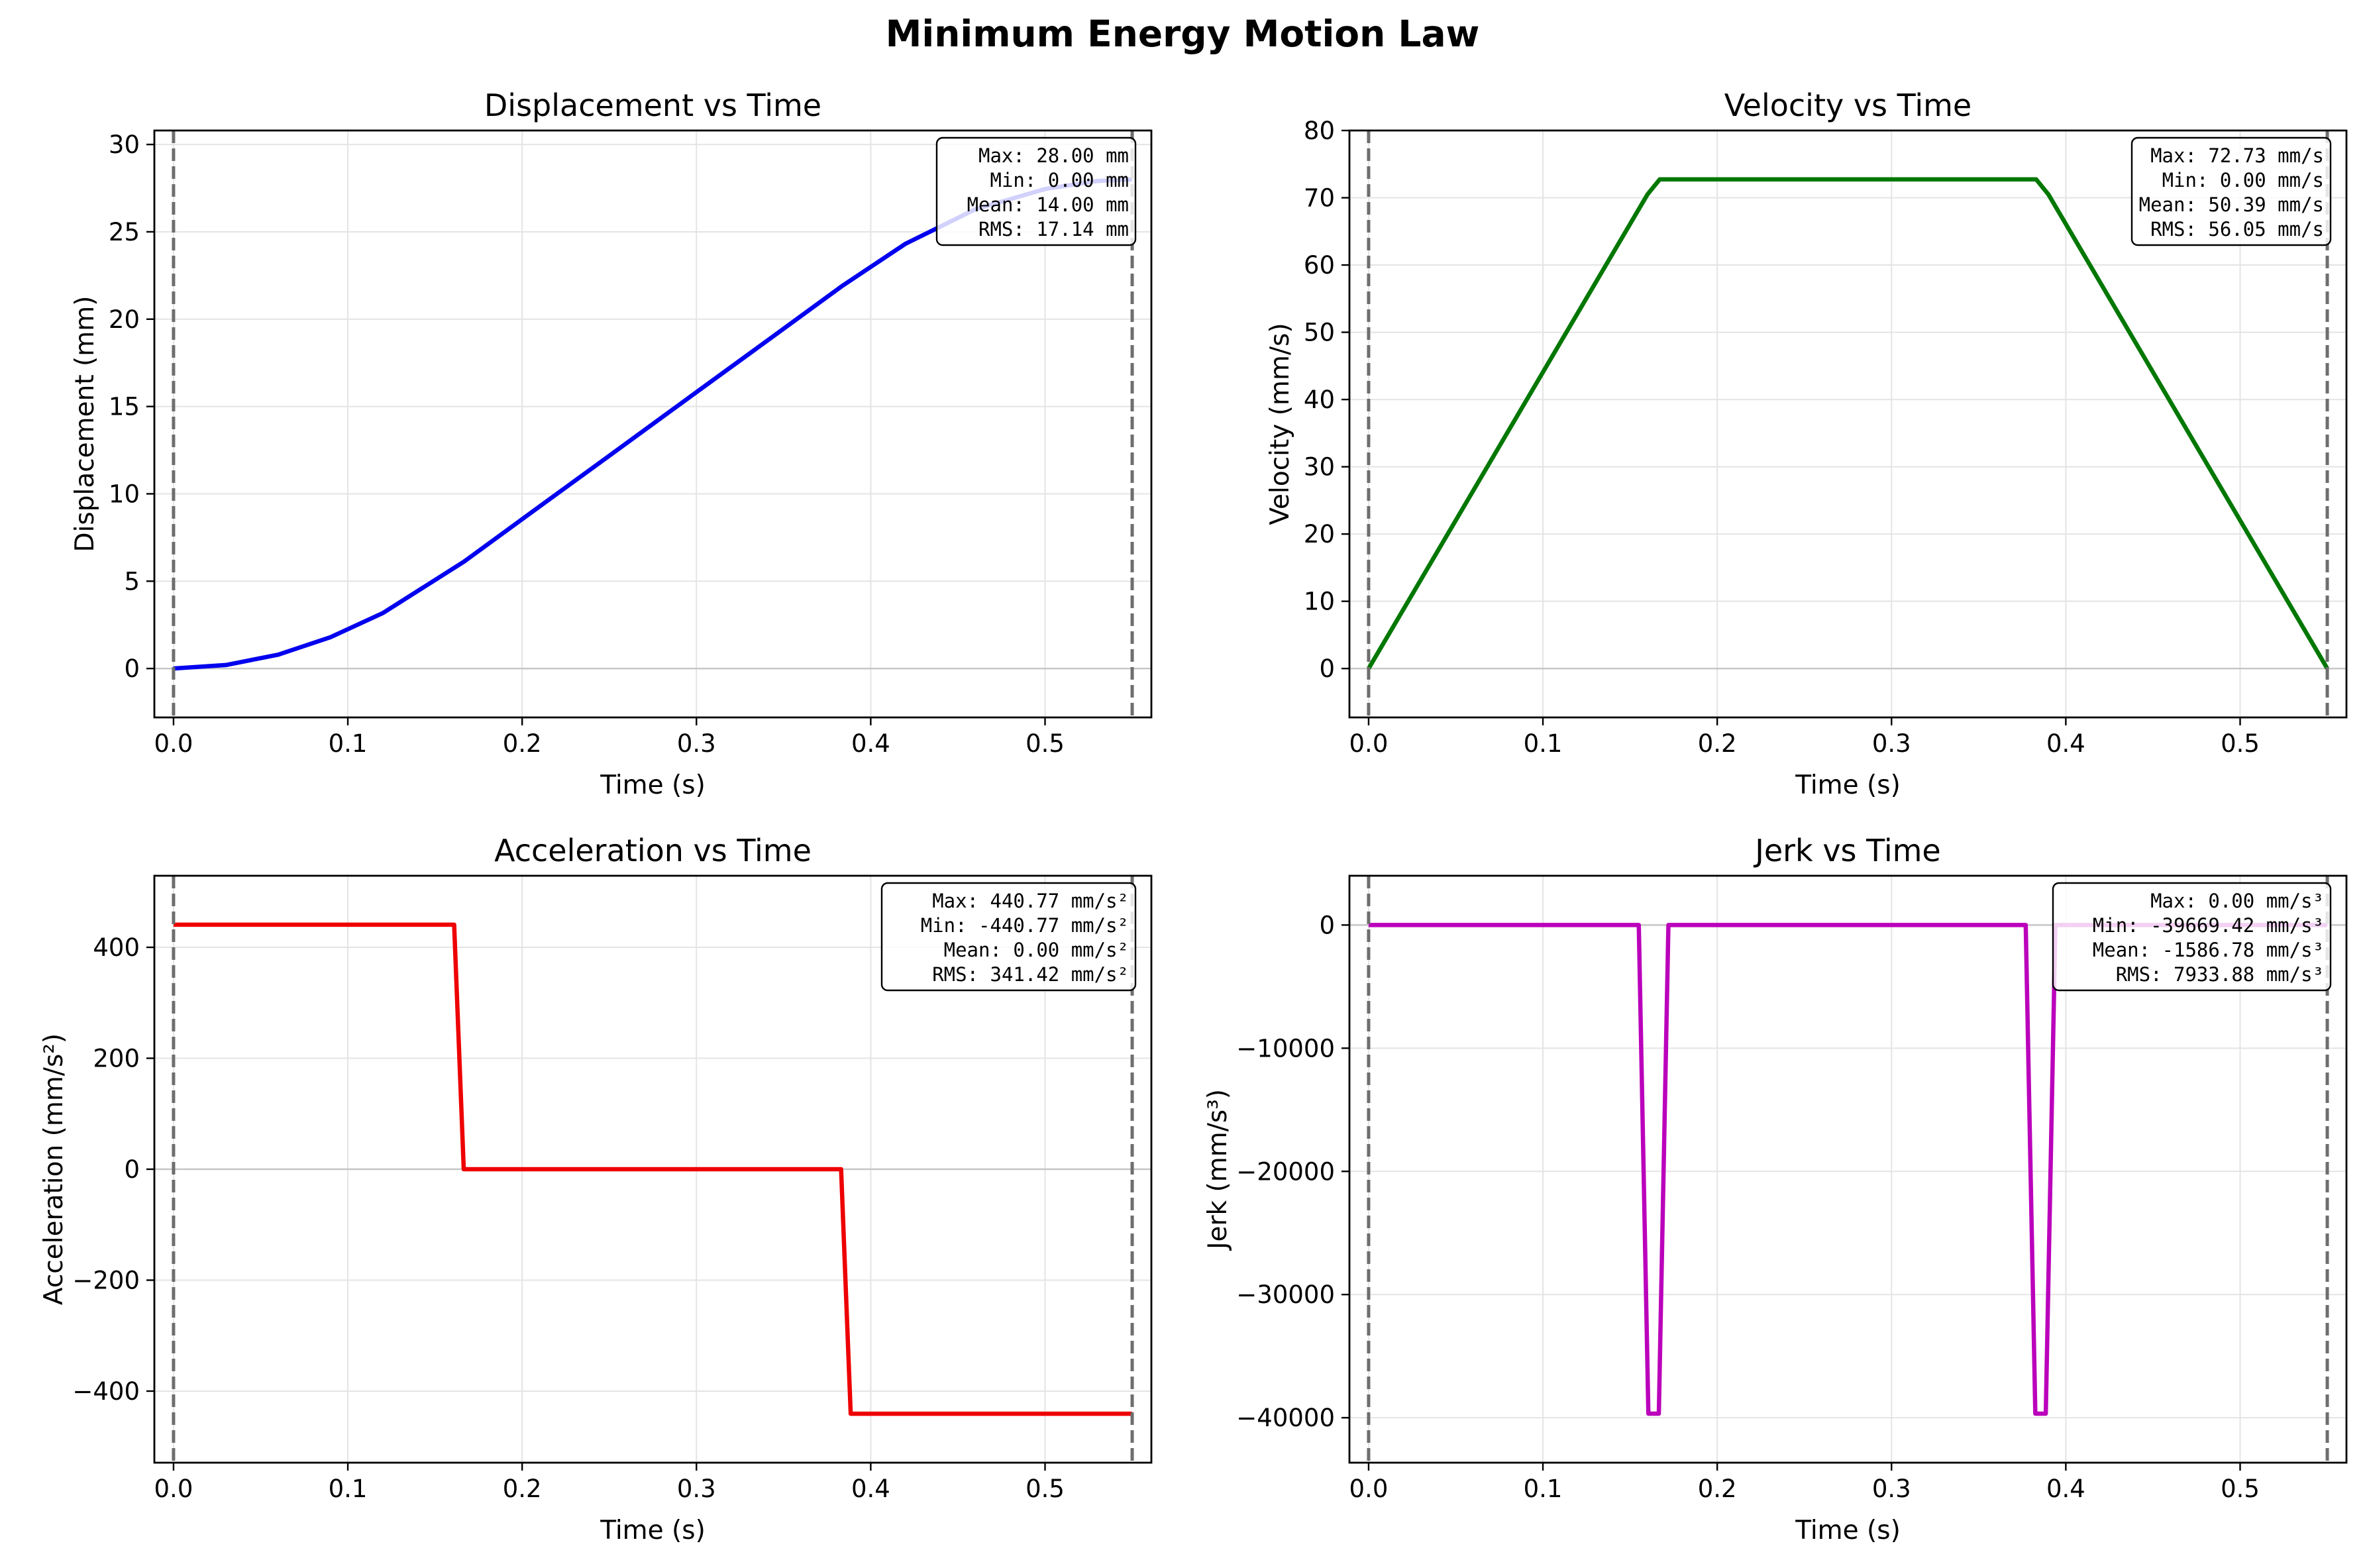  What do you see at coordinates (1327, 925) in the screenshot?
I see `jerk-y-tick-label: 0` at bounding box center [1327, 925].